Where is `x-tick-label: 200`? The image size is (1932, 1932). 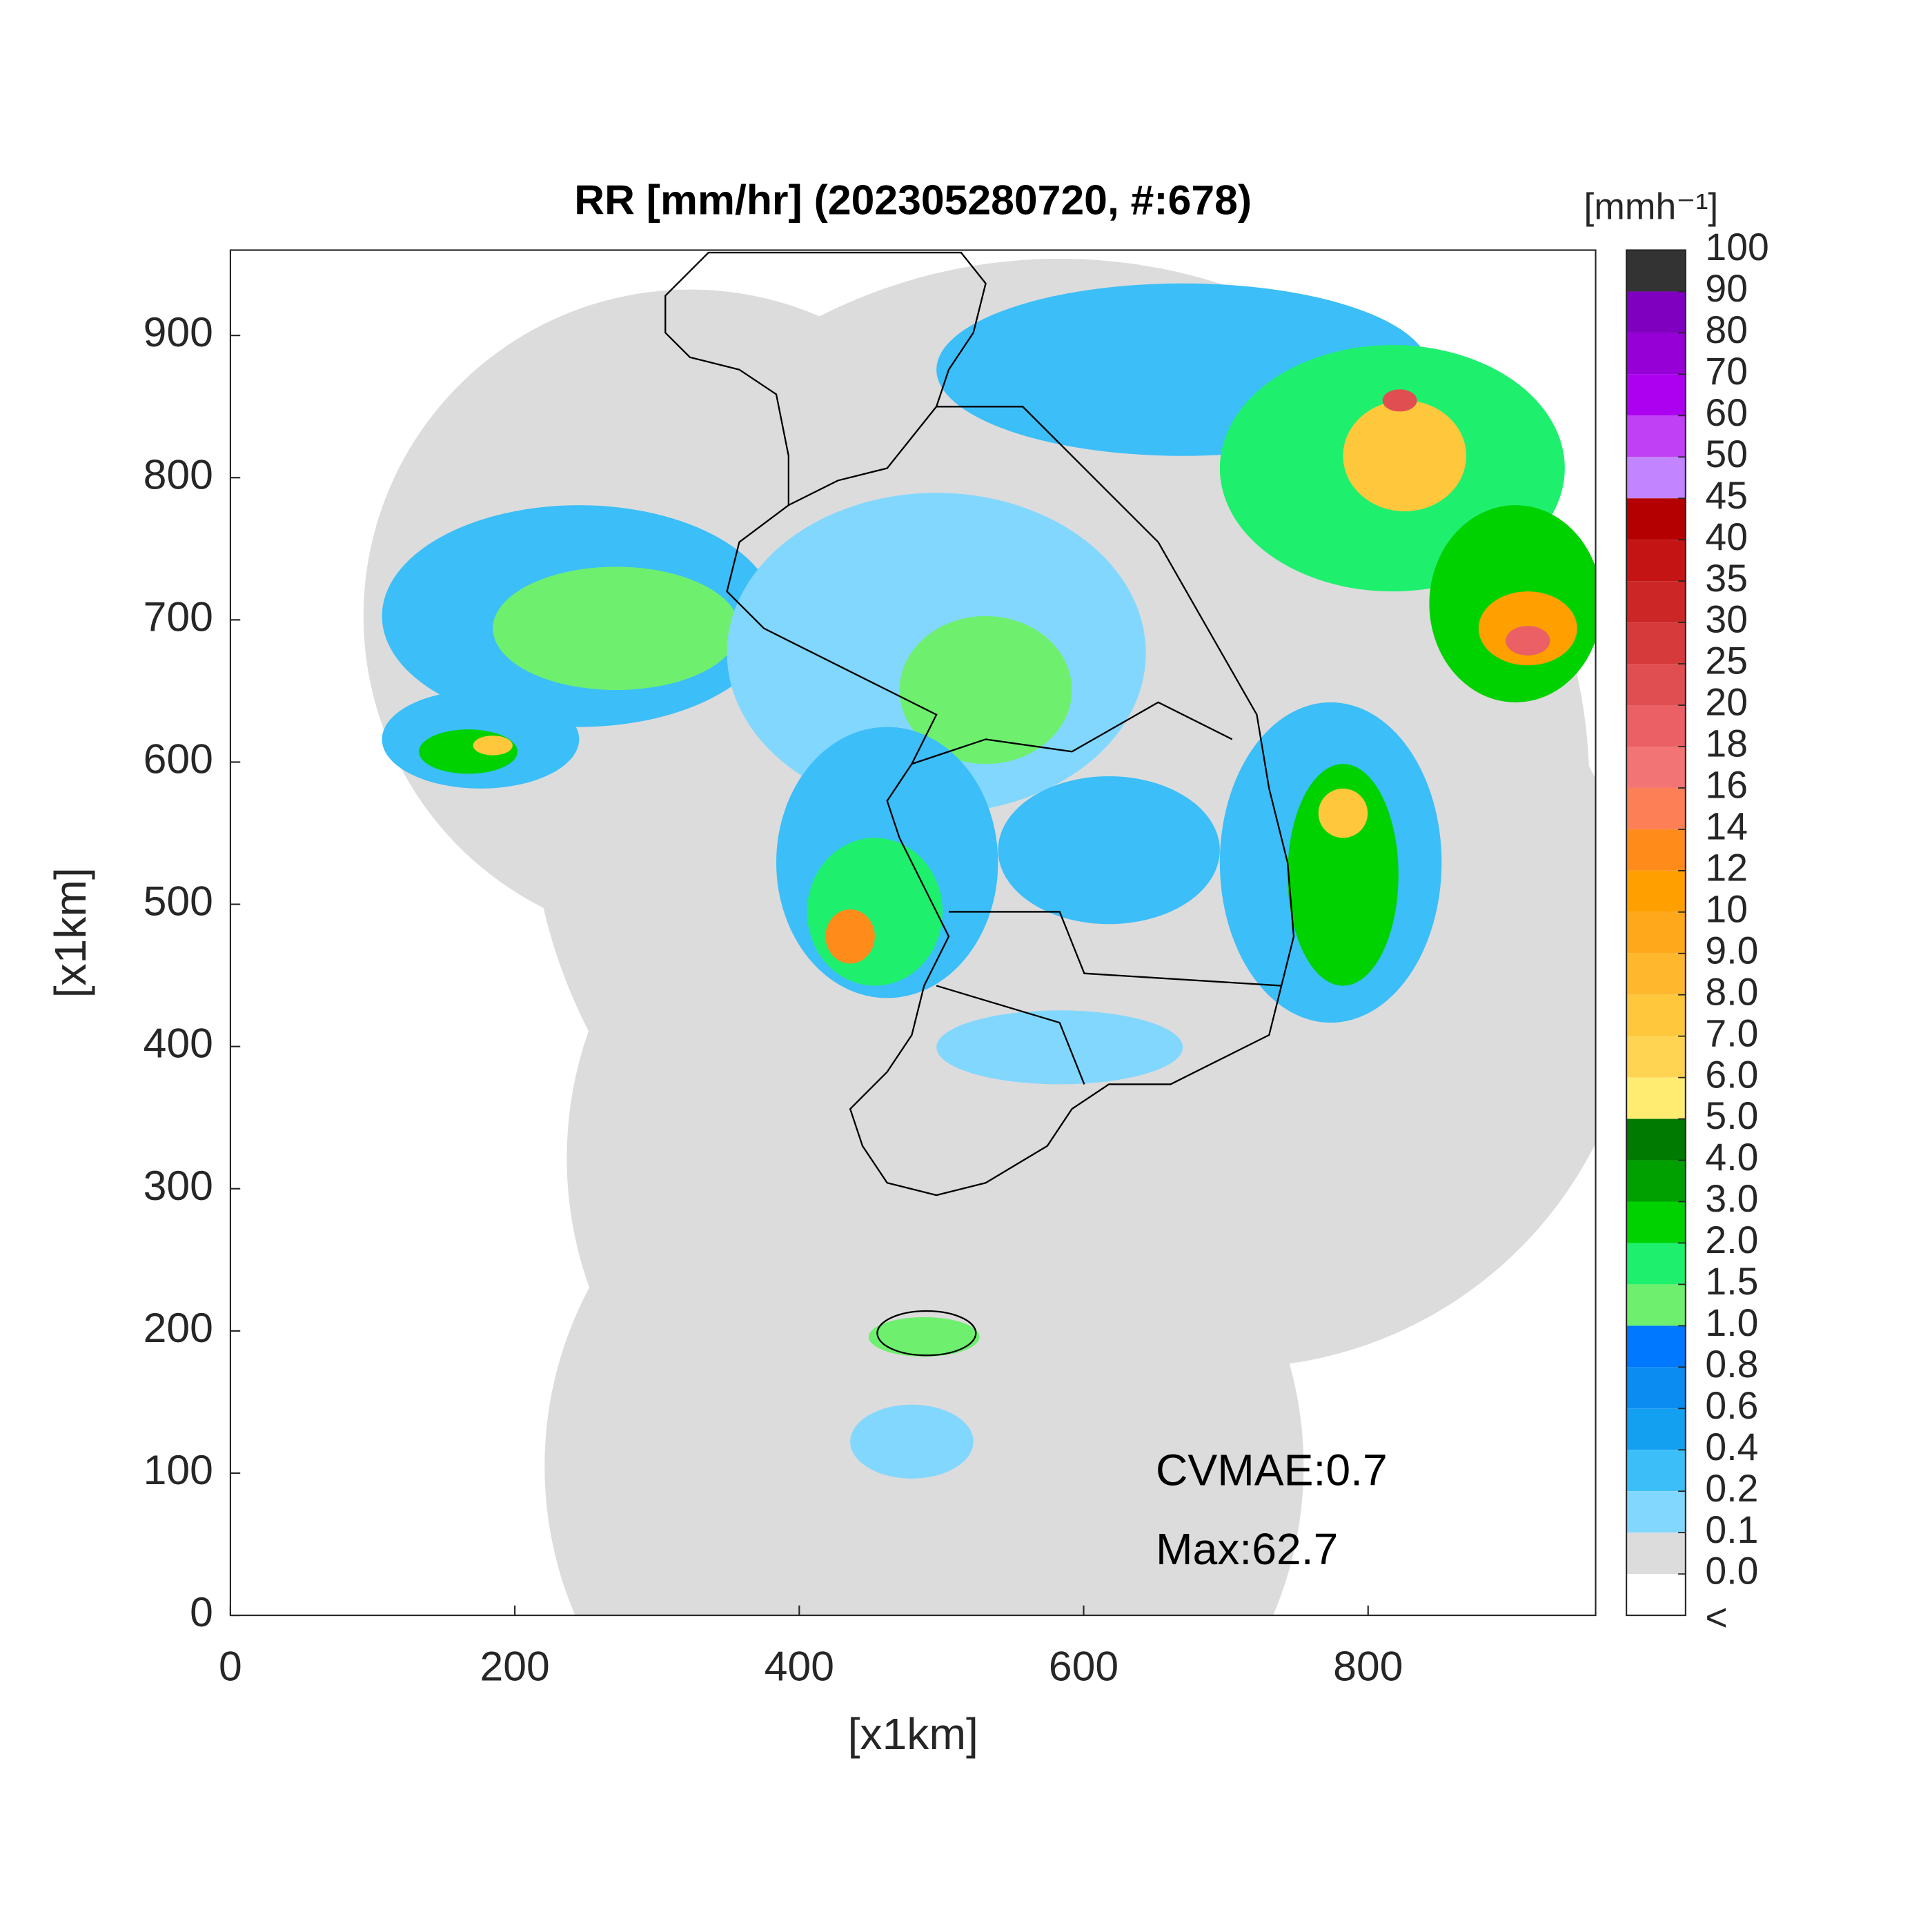
x-tick-label: 200 is located at coordinates (514, 1666).